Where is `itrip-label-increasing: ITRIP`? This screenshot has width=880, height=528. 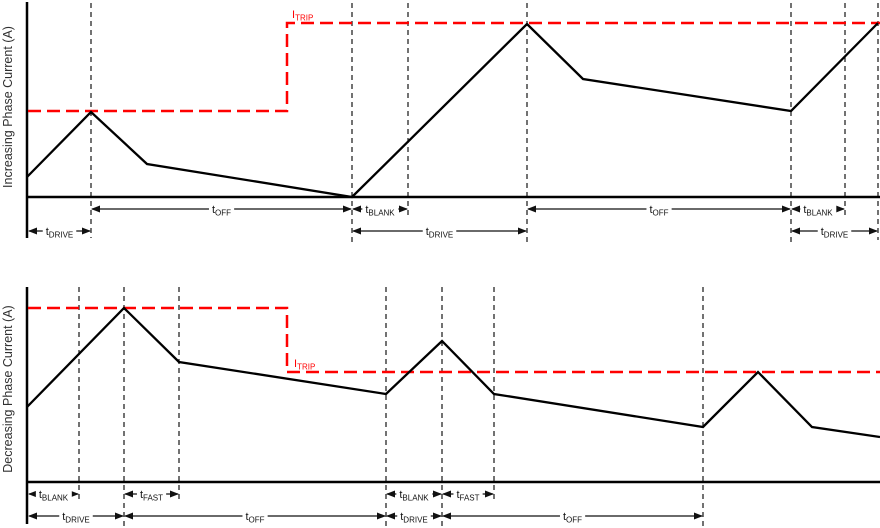 itrip-label-increasing: ITRIP is located at coordinates (302, 16).